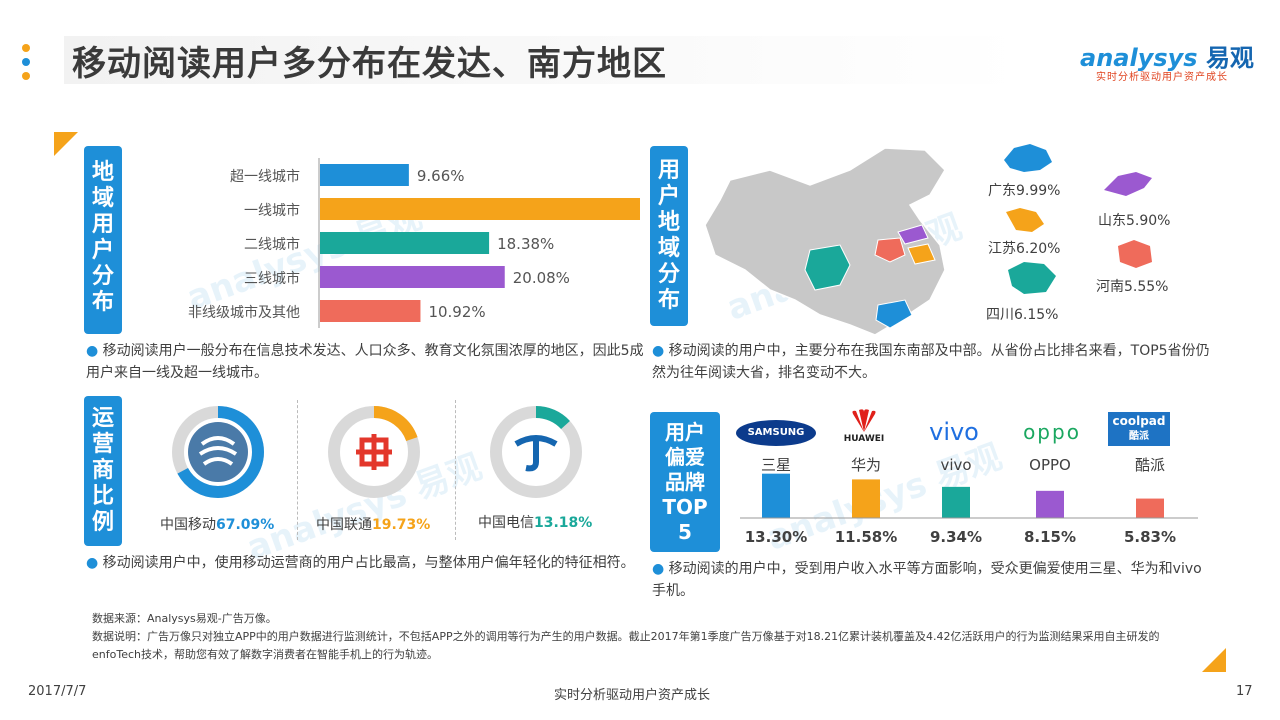 The height and width of the screenshot is (720, 1280). What do you see at coordinates (1147, 58) in the screenshot?
I see `logo-text: nalysys` at bounding box center [1147, 58].